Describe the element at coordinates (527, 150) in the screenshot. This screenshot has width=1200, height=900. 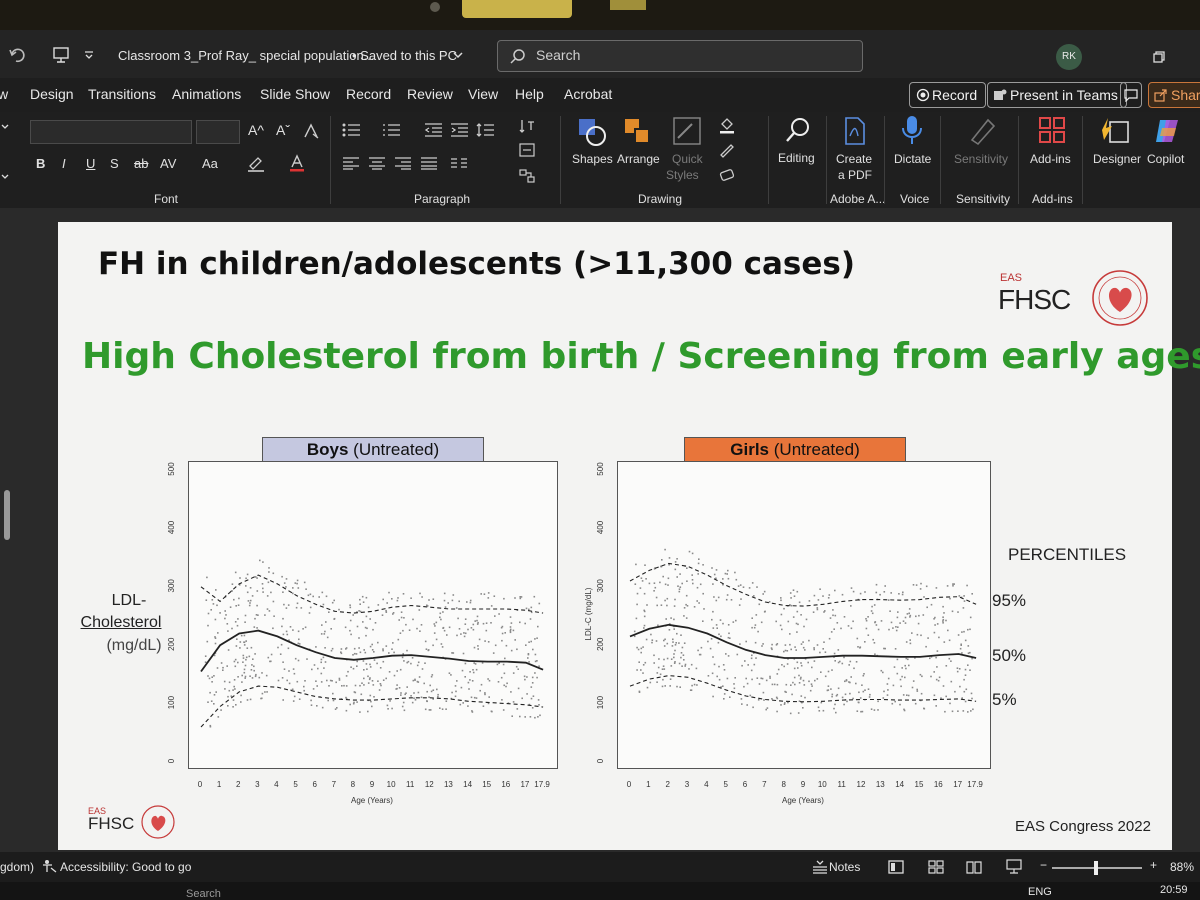
I see `align-text-icon` at that location.